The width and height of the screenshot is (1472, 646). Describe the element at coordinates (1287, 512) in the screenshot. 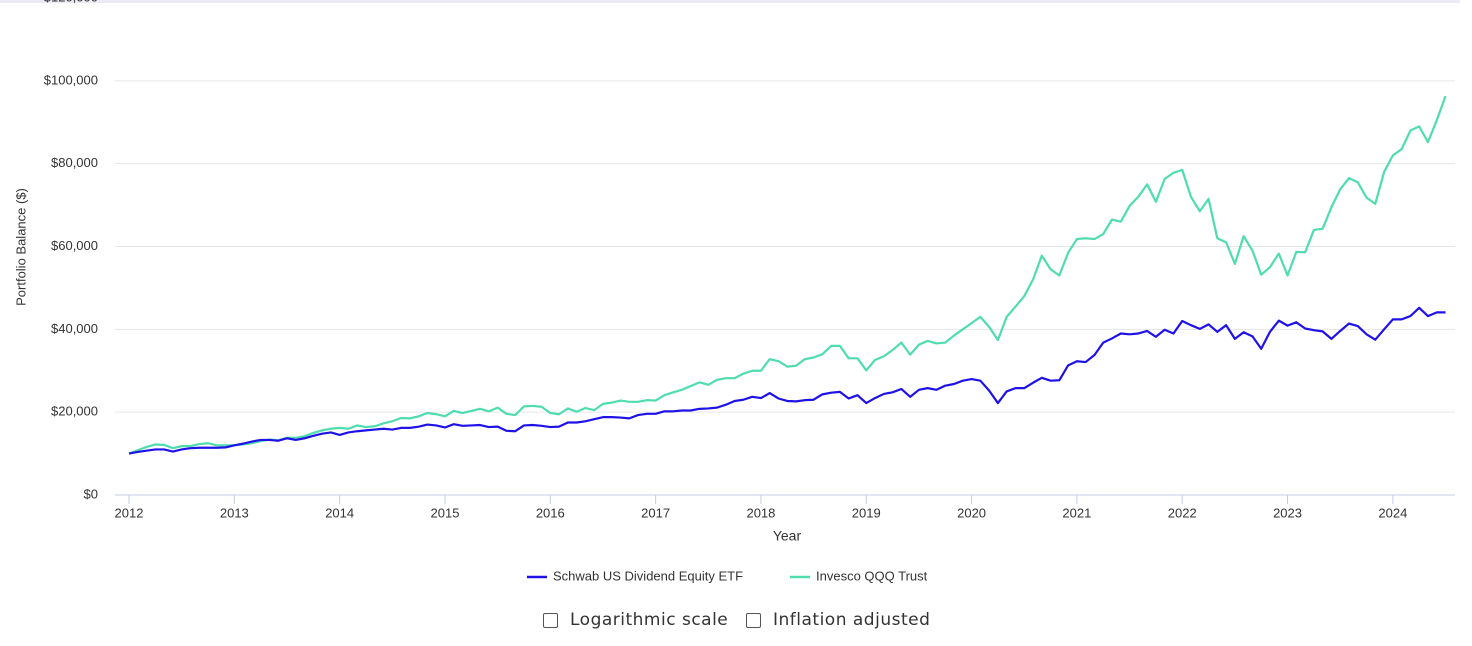

I see `x-tick-label: 2023` at that location.